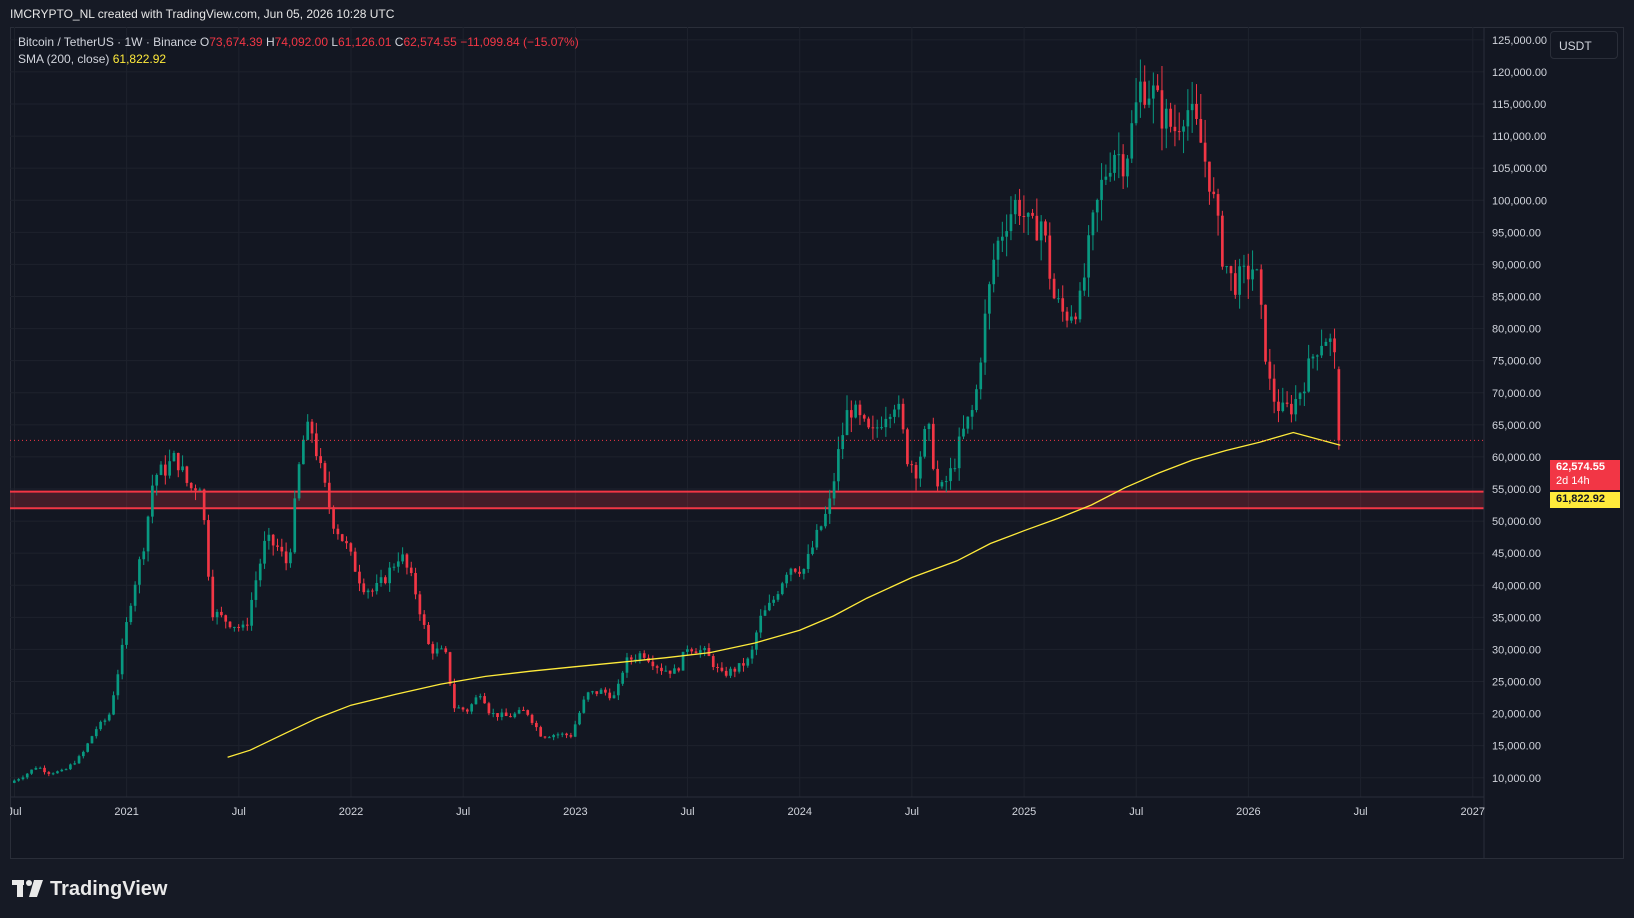  What do you see at coordinates (1573, 481) in the screenshot?
I see `bar-countdown: 2d 14h` at bounding box center [1573, 481].